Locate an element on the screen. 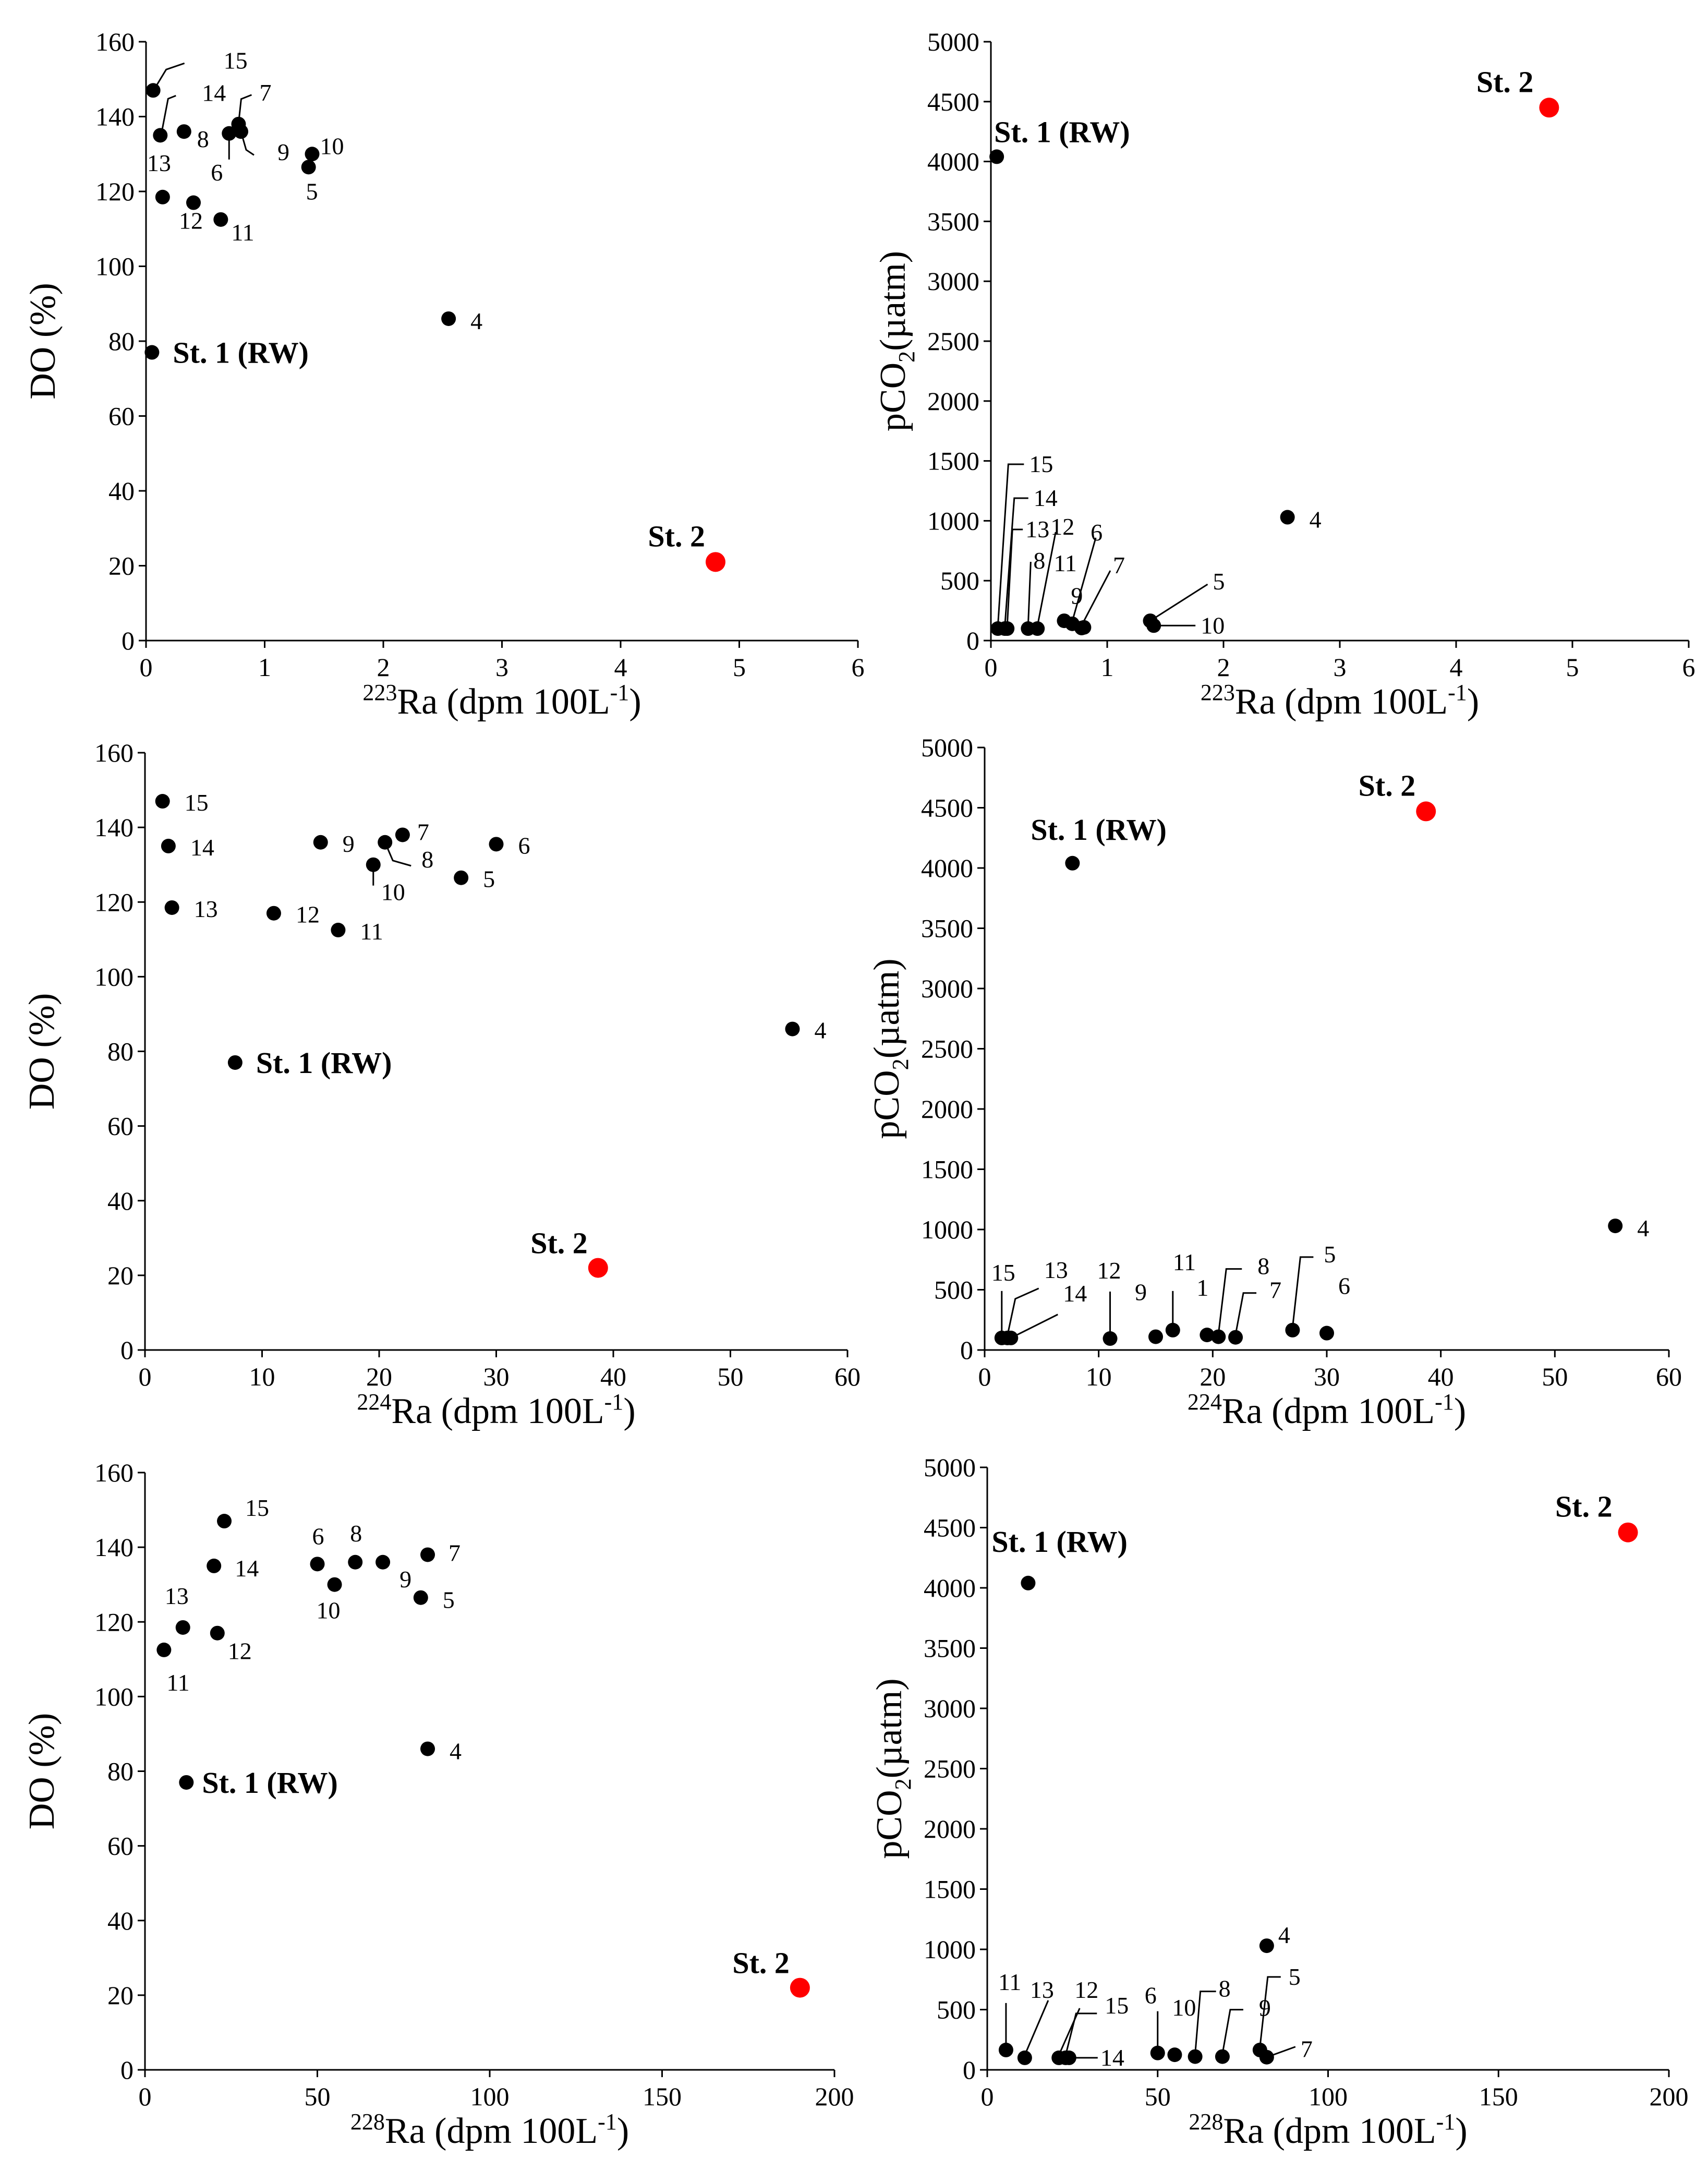  y-tick-label: 3000 is located at coordinates (953, 281).